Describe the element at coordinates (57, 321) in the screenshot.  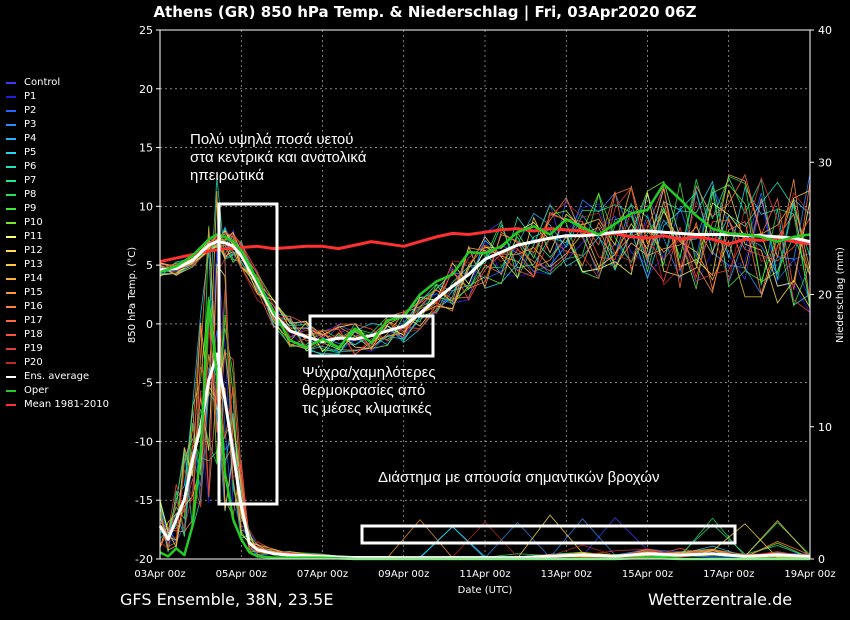
I see `legend-item: P17` at that location.